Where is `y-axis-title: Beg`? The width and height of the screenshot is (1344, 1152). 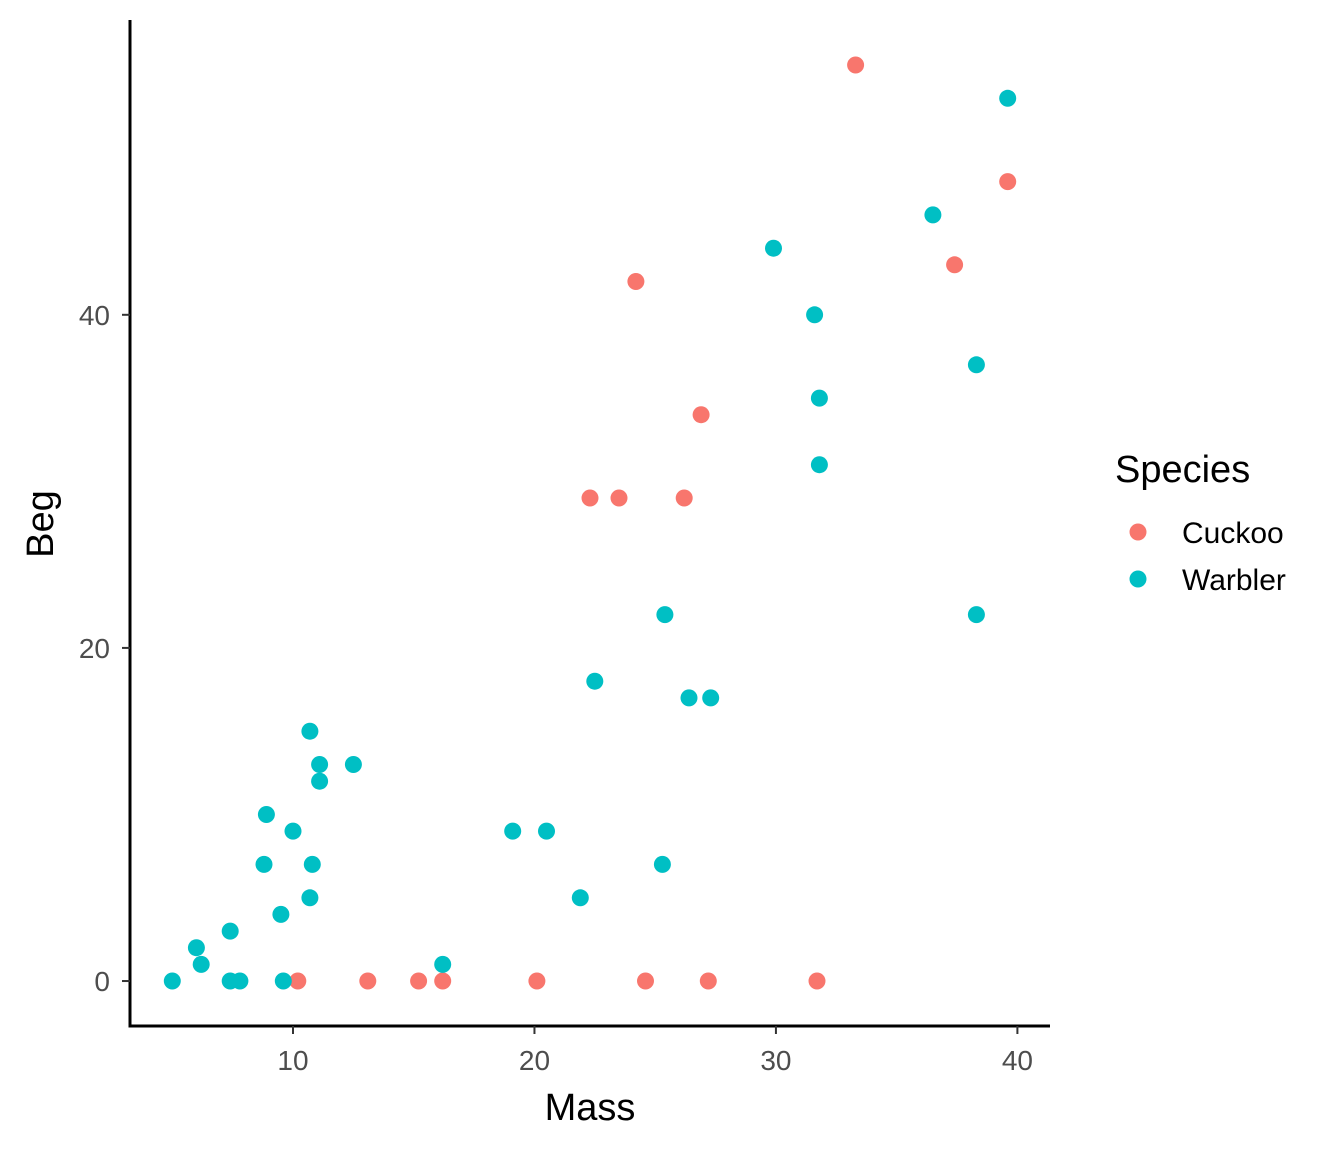 y-axis-title: Beg is located at coordinates (41, 524).